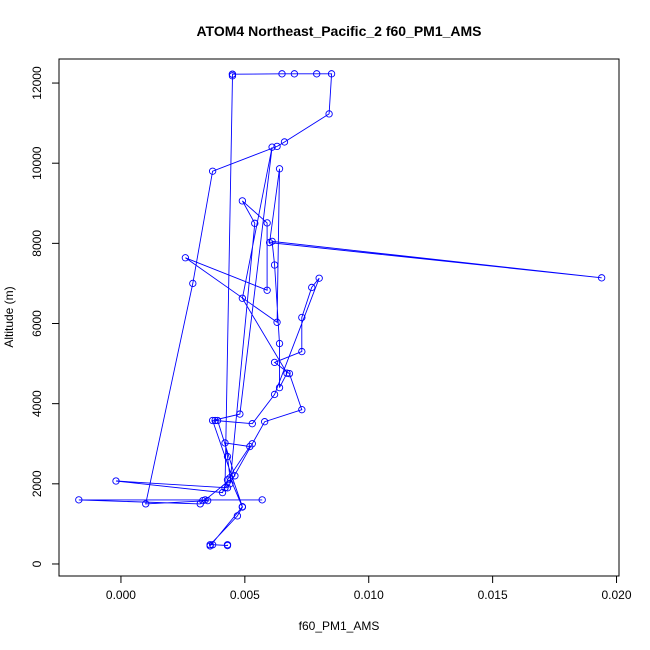 The image size is (650, 650). What do you see at coordinates (339, 626) in the screenshot?
I see `x-axis-label: f60_PM1_AMS` at bounding box center [339, 626].